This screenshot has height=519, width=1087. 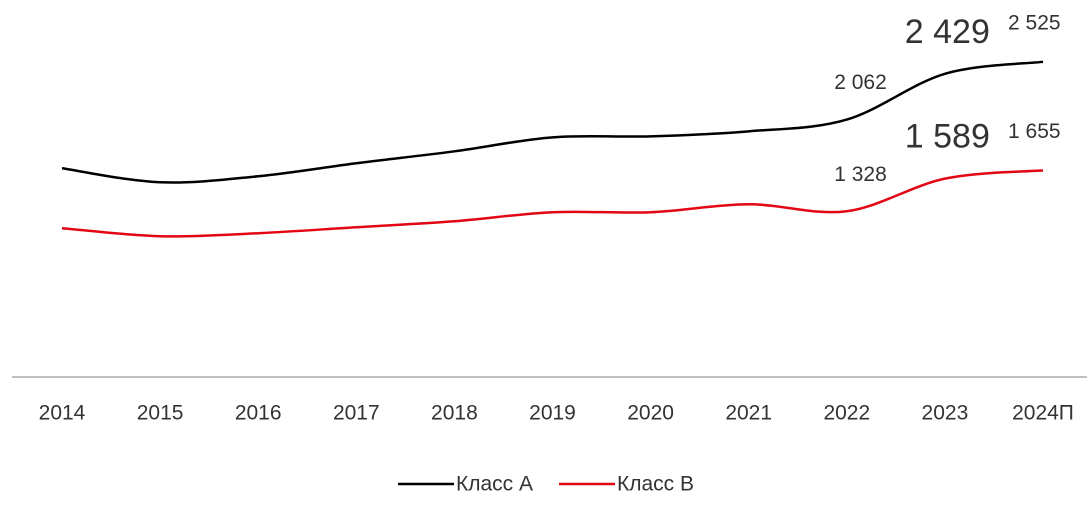 I want to click on x-tick-label: 2023, so click(x=945, y=413).